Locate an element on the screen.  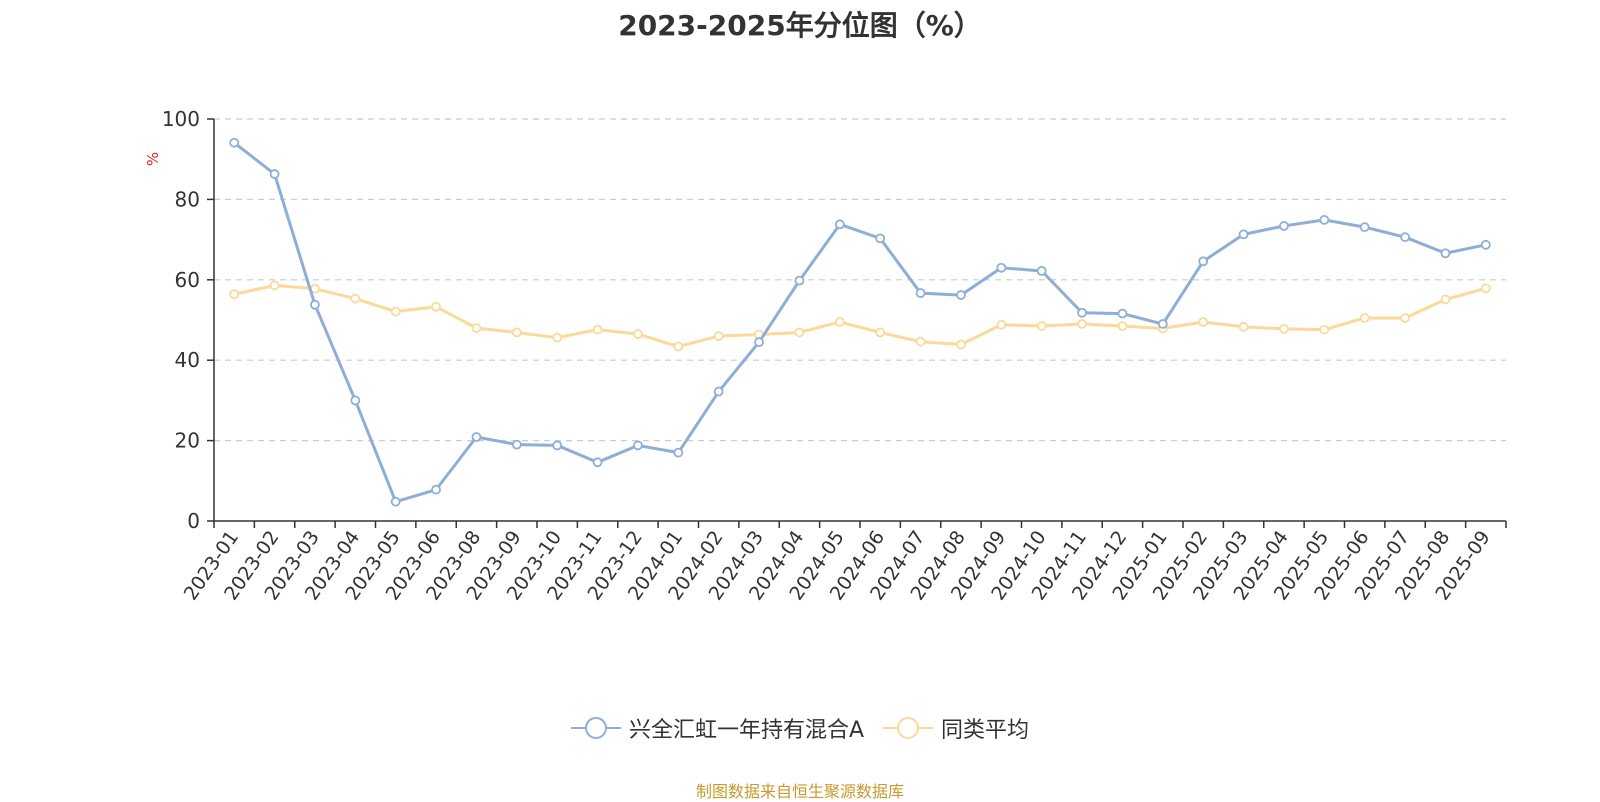
legend: 兴全汇虹一年持有混合A 同类平均 is located at coordinates (800, 729).